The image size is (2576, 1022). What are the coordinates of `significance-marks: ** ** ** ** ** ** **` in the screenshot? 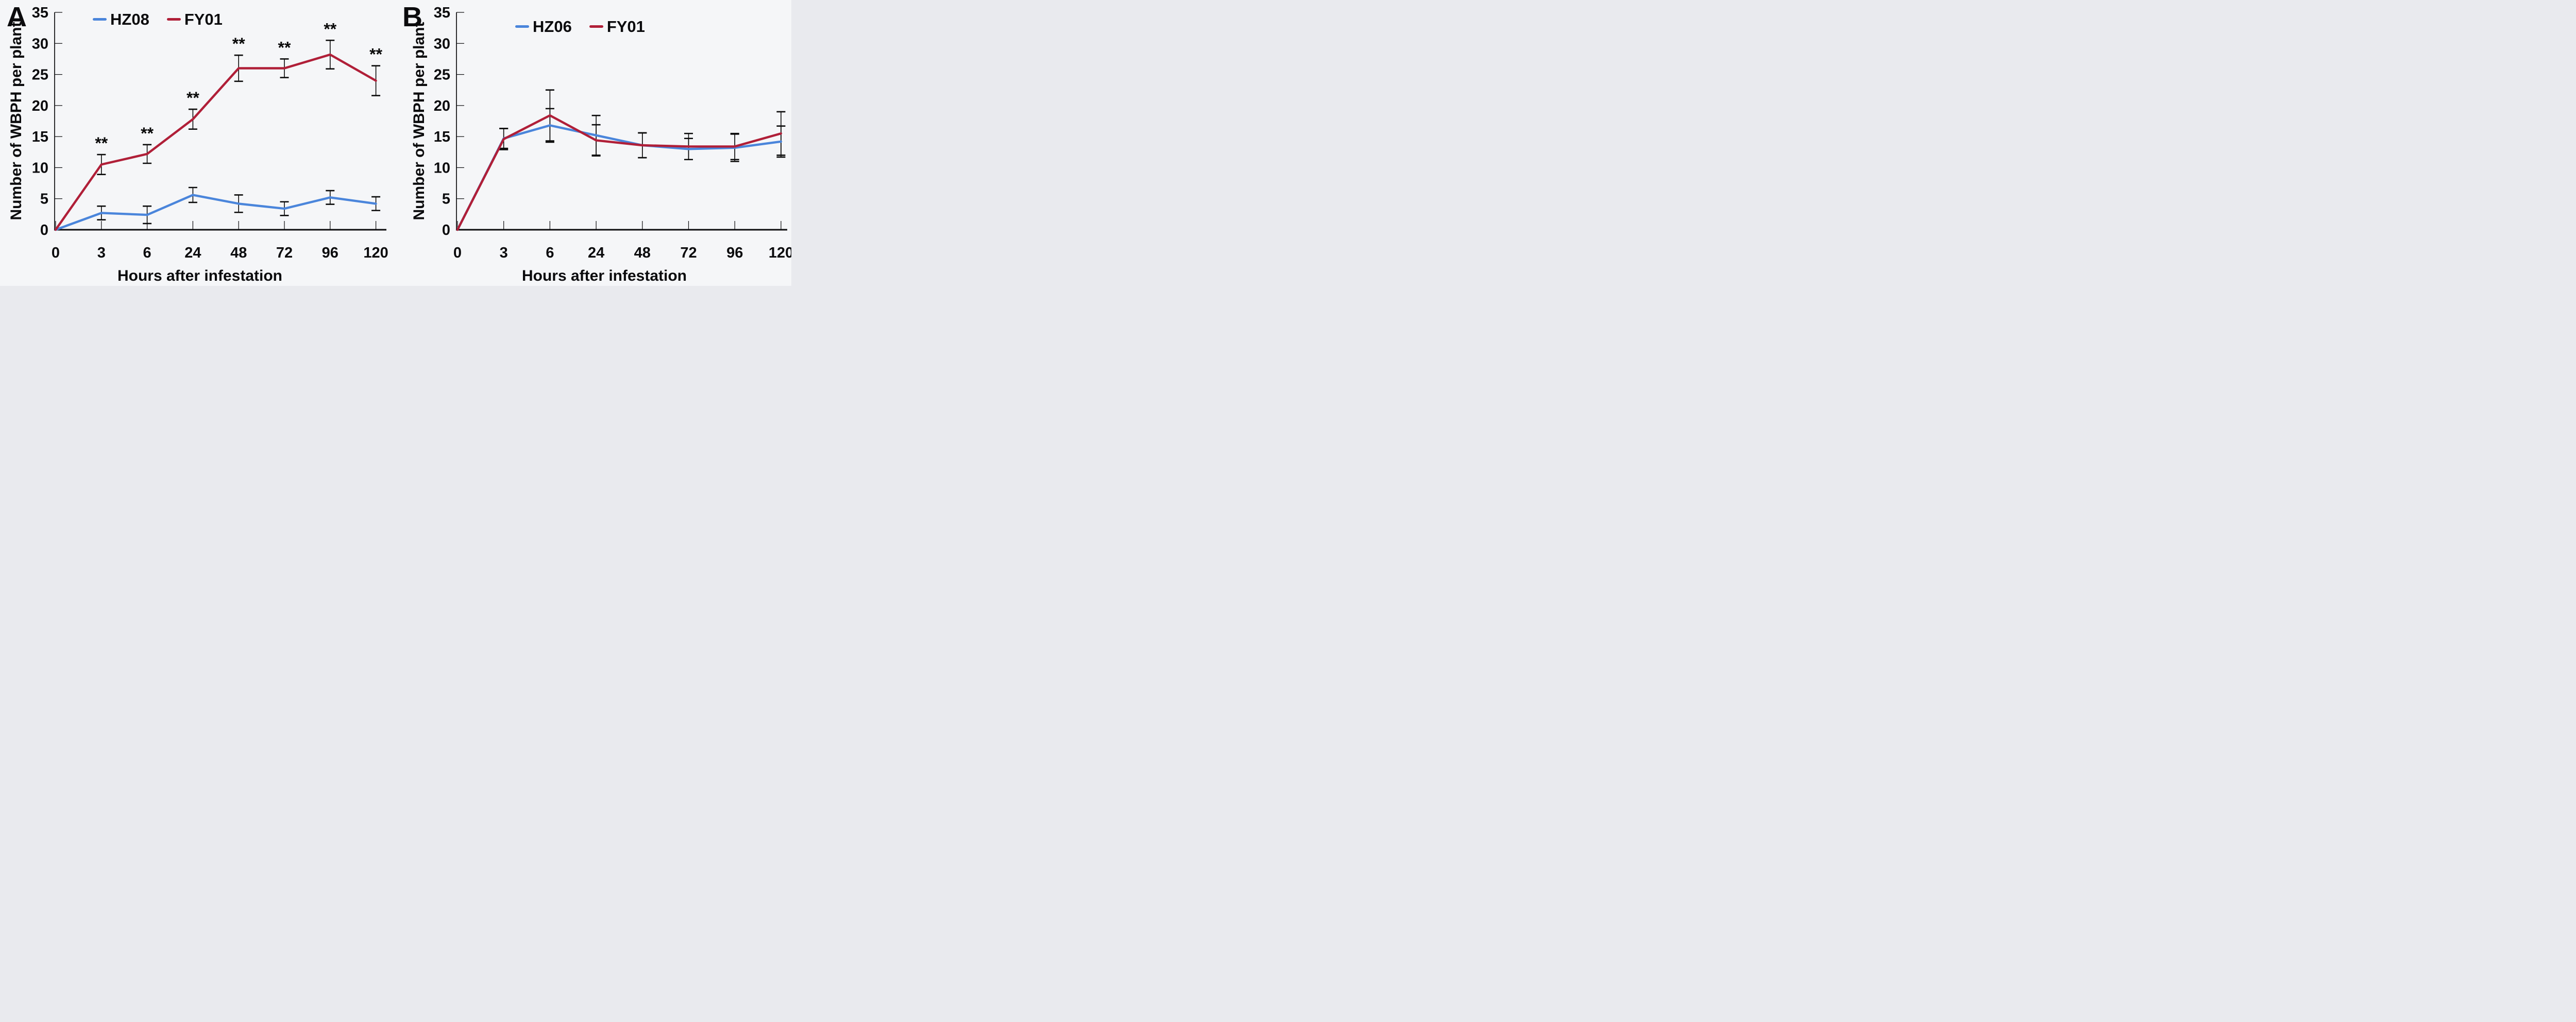 It's located at (238, 86).